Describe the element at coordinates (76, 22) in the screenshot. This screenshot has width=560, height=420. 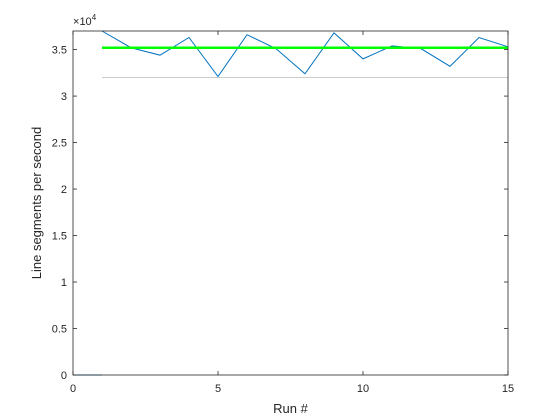
I see `exponent-base: ×` at that location.